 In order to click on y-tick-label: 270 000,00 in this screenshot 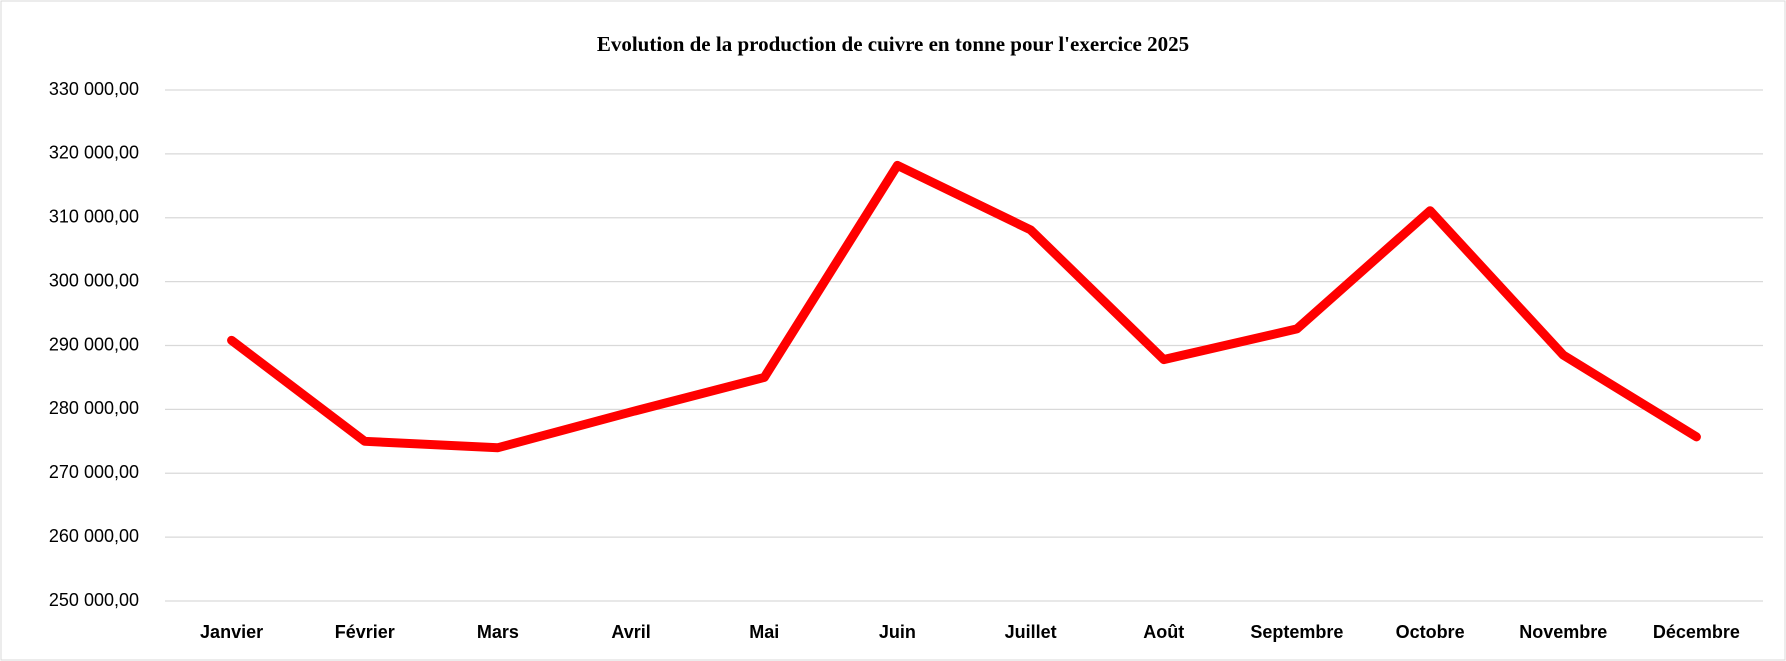, I will do `click(94, 472)`.